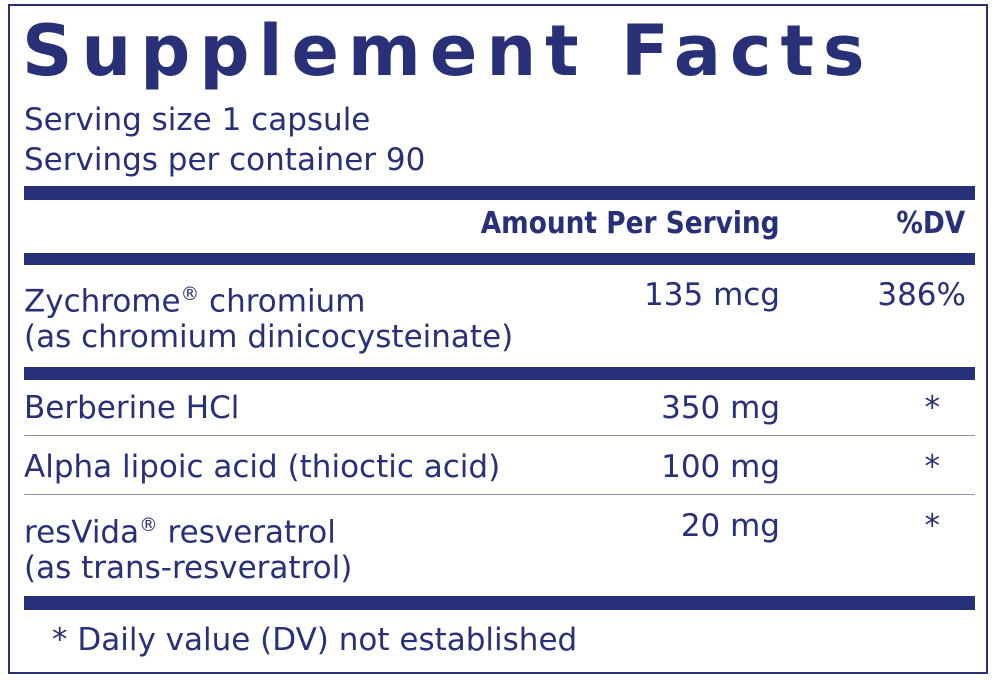 This screenshot has width=1000, height=681. What do you see at coordinates (225, 160) in the screenshot?
I see `servings-per-container: Servings per container 90` at bounding box center [225, 160].